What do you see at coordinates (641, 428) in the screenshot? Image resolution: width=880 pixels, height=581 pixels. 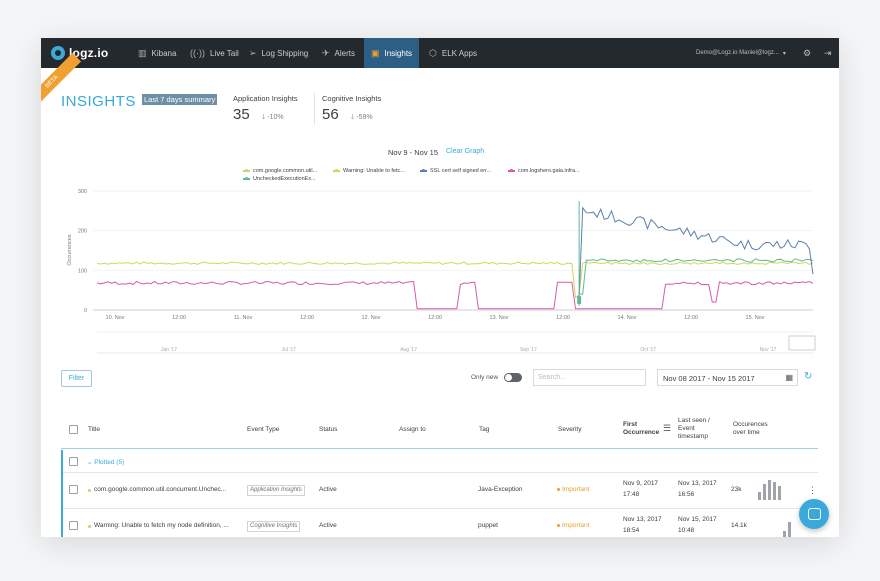 I see `column-header-first-occurrence: First Occurrence` at bounding box center [641, 428].